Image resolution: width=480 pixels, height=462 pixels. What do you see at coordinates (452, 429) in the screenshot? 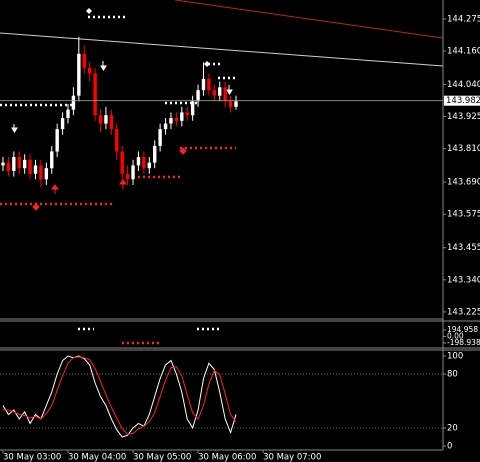
I see `y-tick-label: 20` at bounding box center [452, 429].